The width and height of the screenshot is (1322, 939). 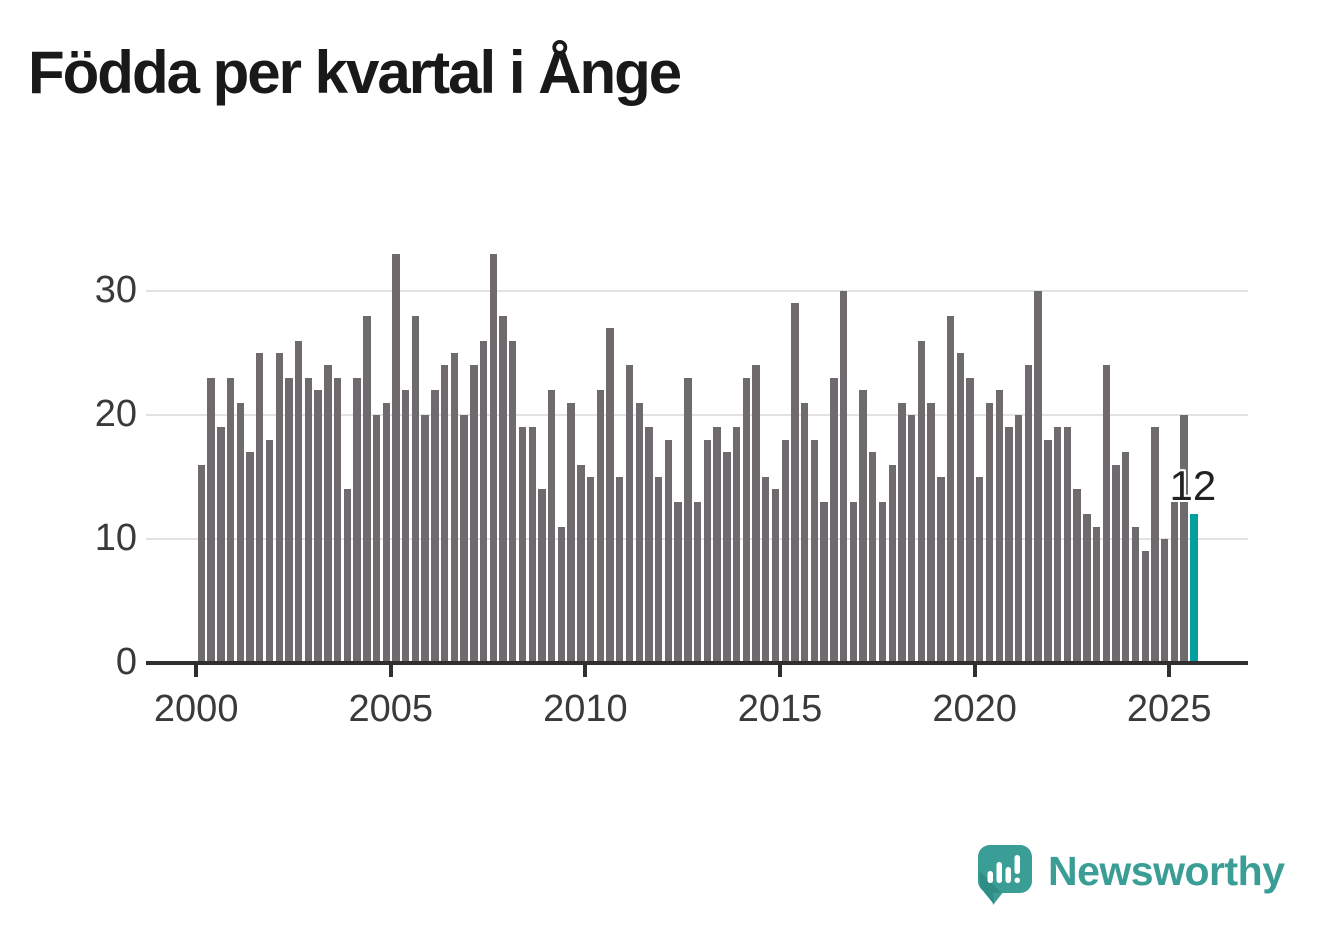 What do you see at coordinates (843, 477) in the screenshot?
I see `bar-2016-q3` at bounding box center [843, 477].